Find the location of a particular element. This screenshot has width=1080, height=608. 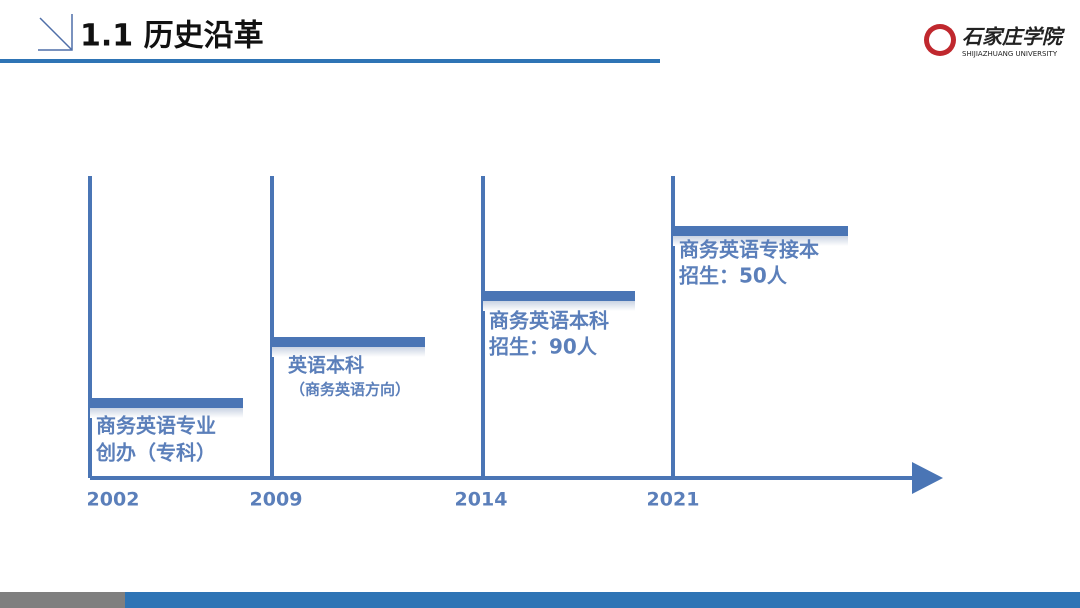

milestone-text: 创办（专科） is located at coordinates (155, 453).